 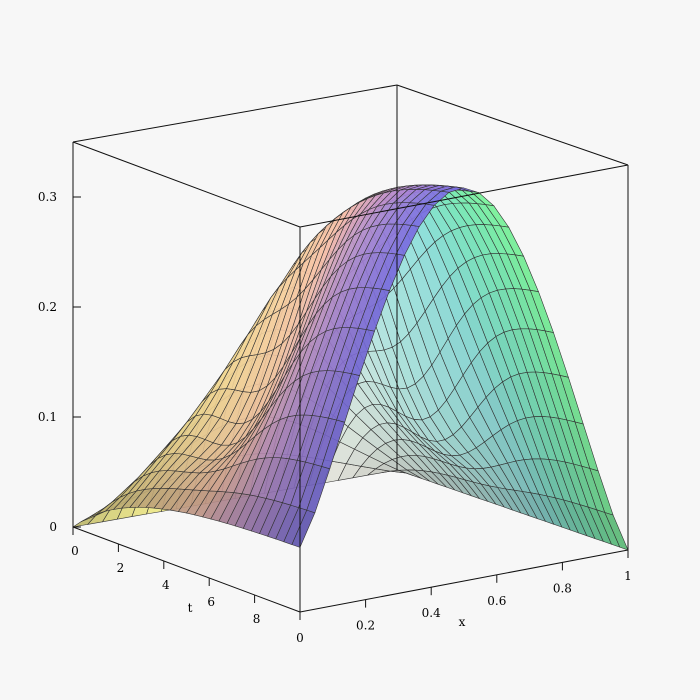 I want to click on z-tick-label: 0.1, so click(x=47, y=417).